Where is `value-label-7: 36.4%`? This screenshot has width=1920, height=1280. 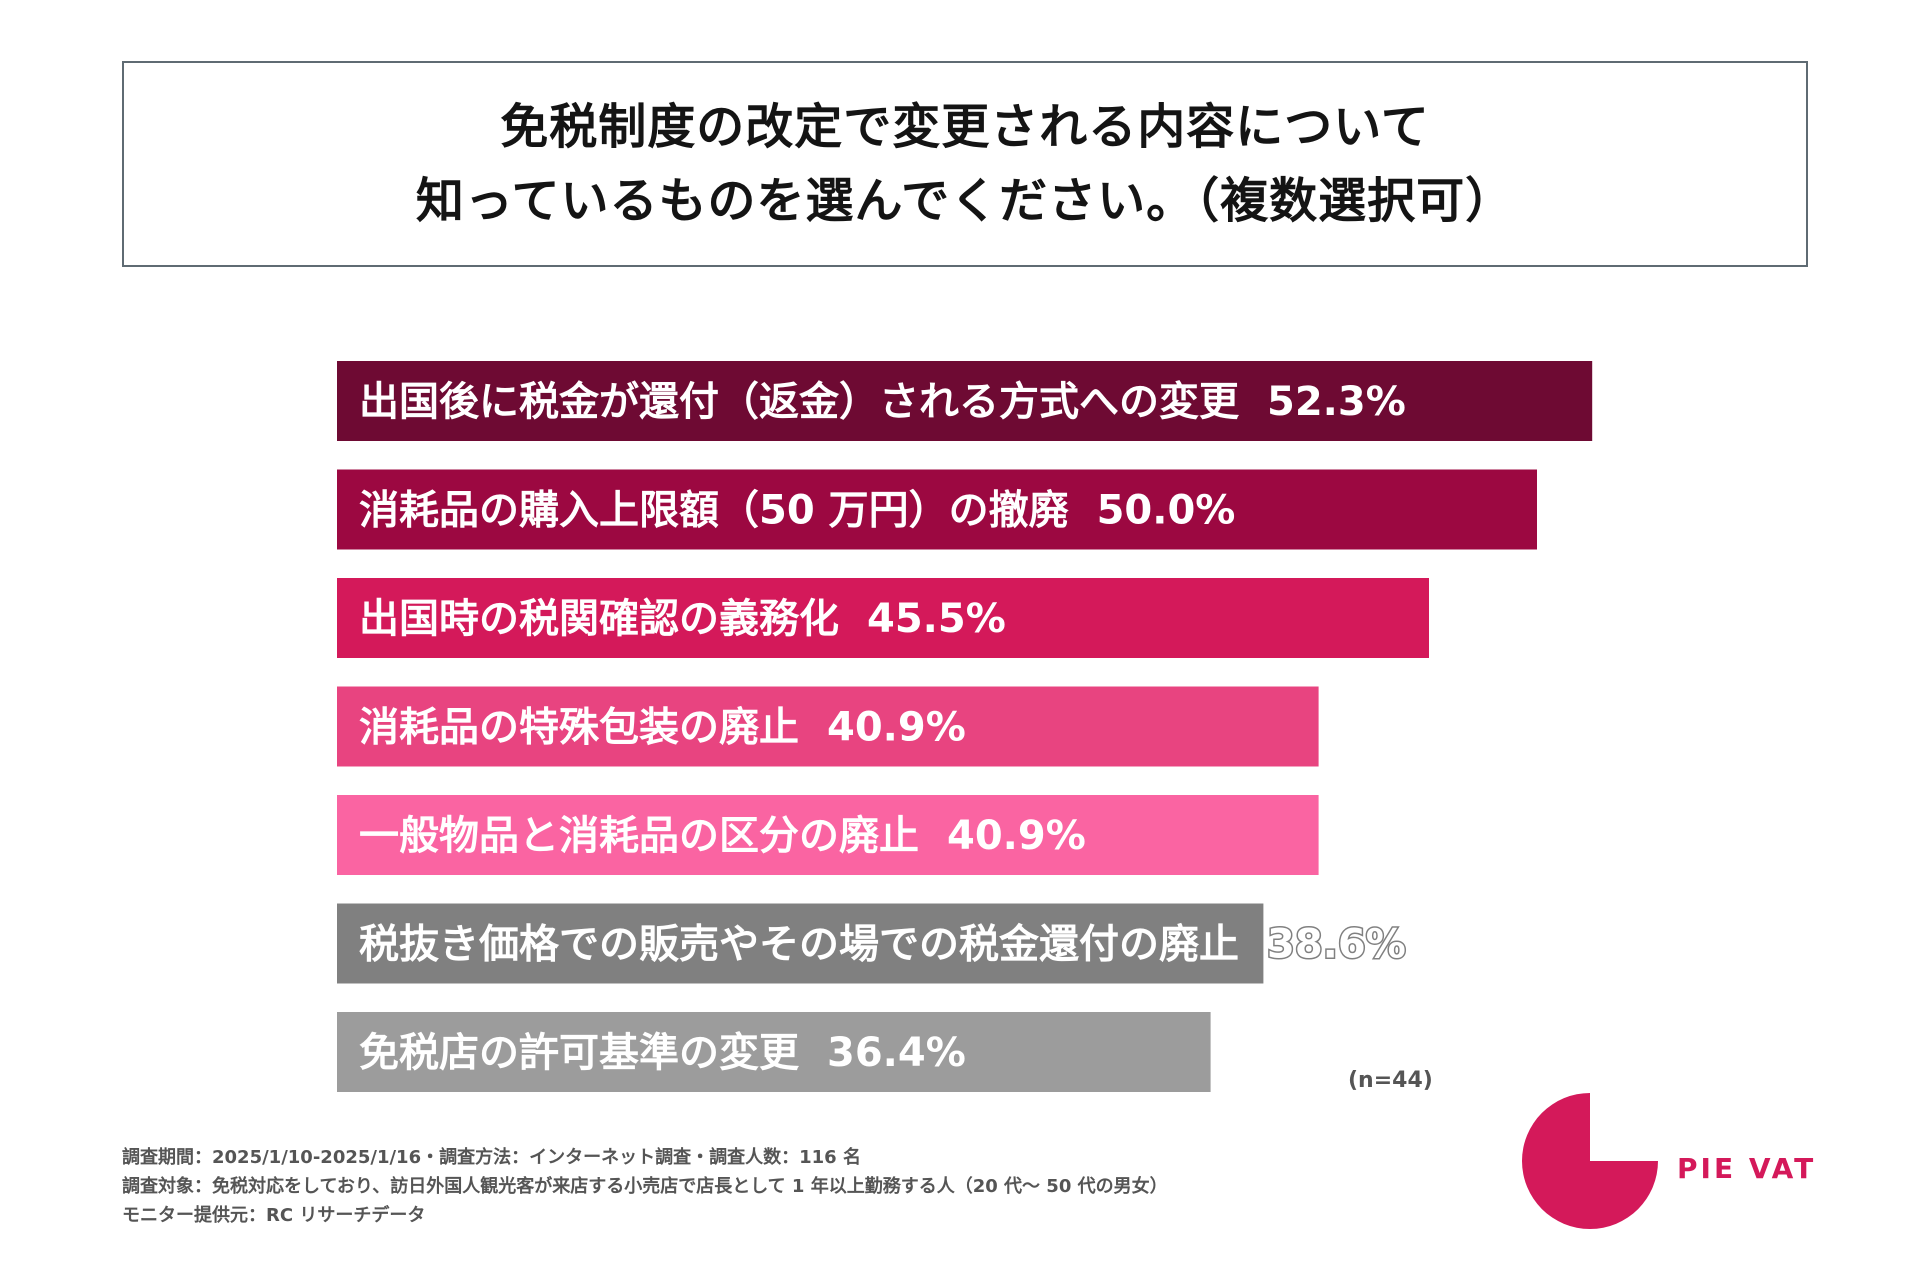
value-label-7: 36.4% is located at coordinates (896, 1053).